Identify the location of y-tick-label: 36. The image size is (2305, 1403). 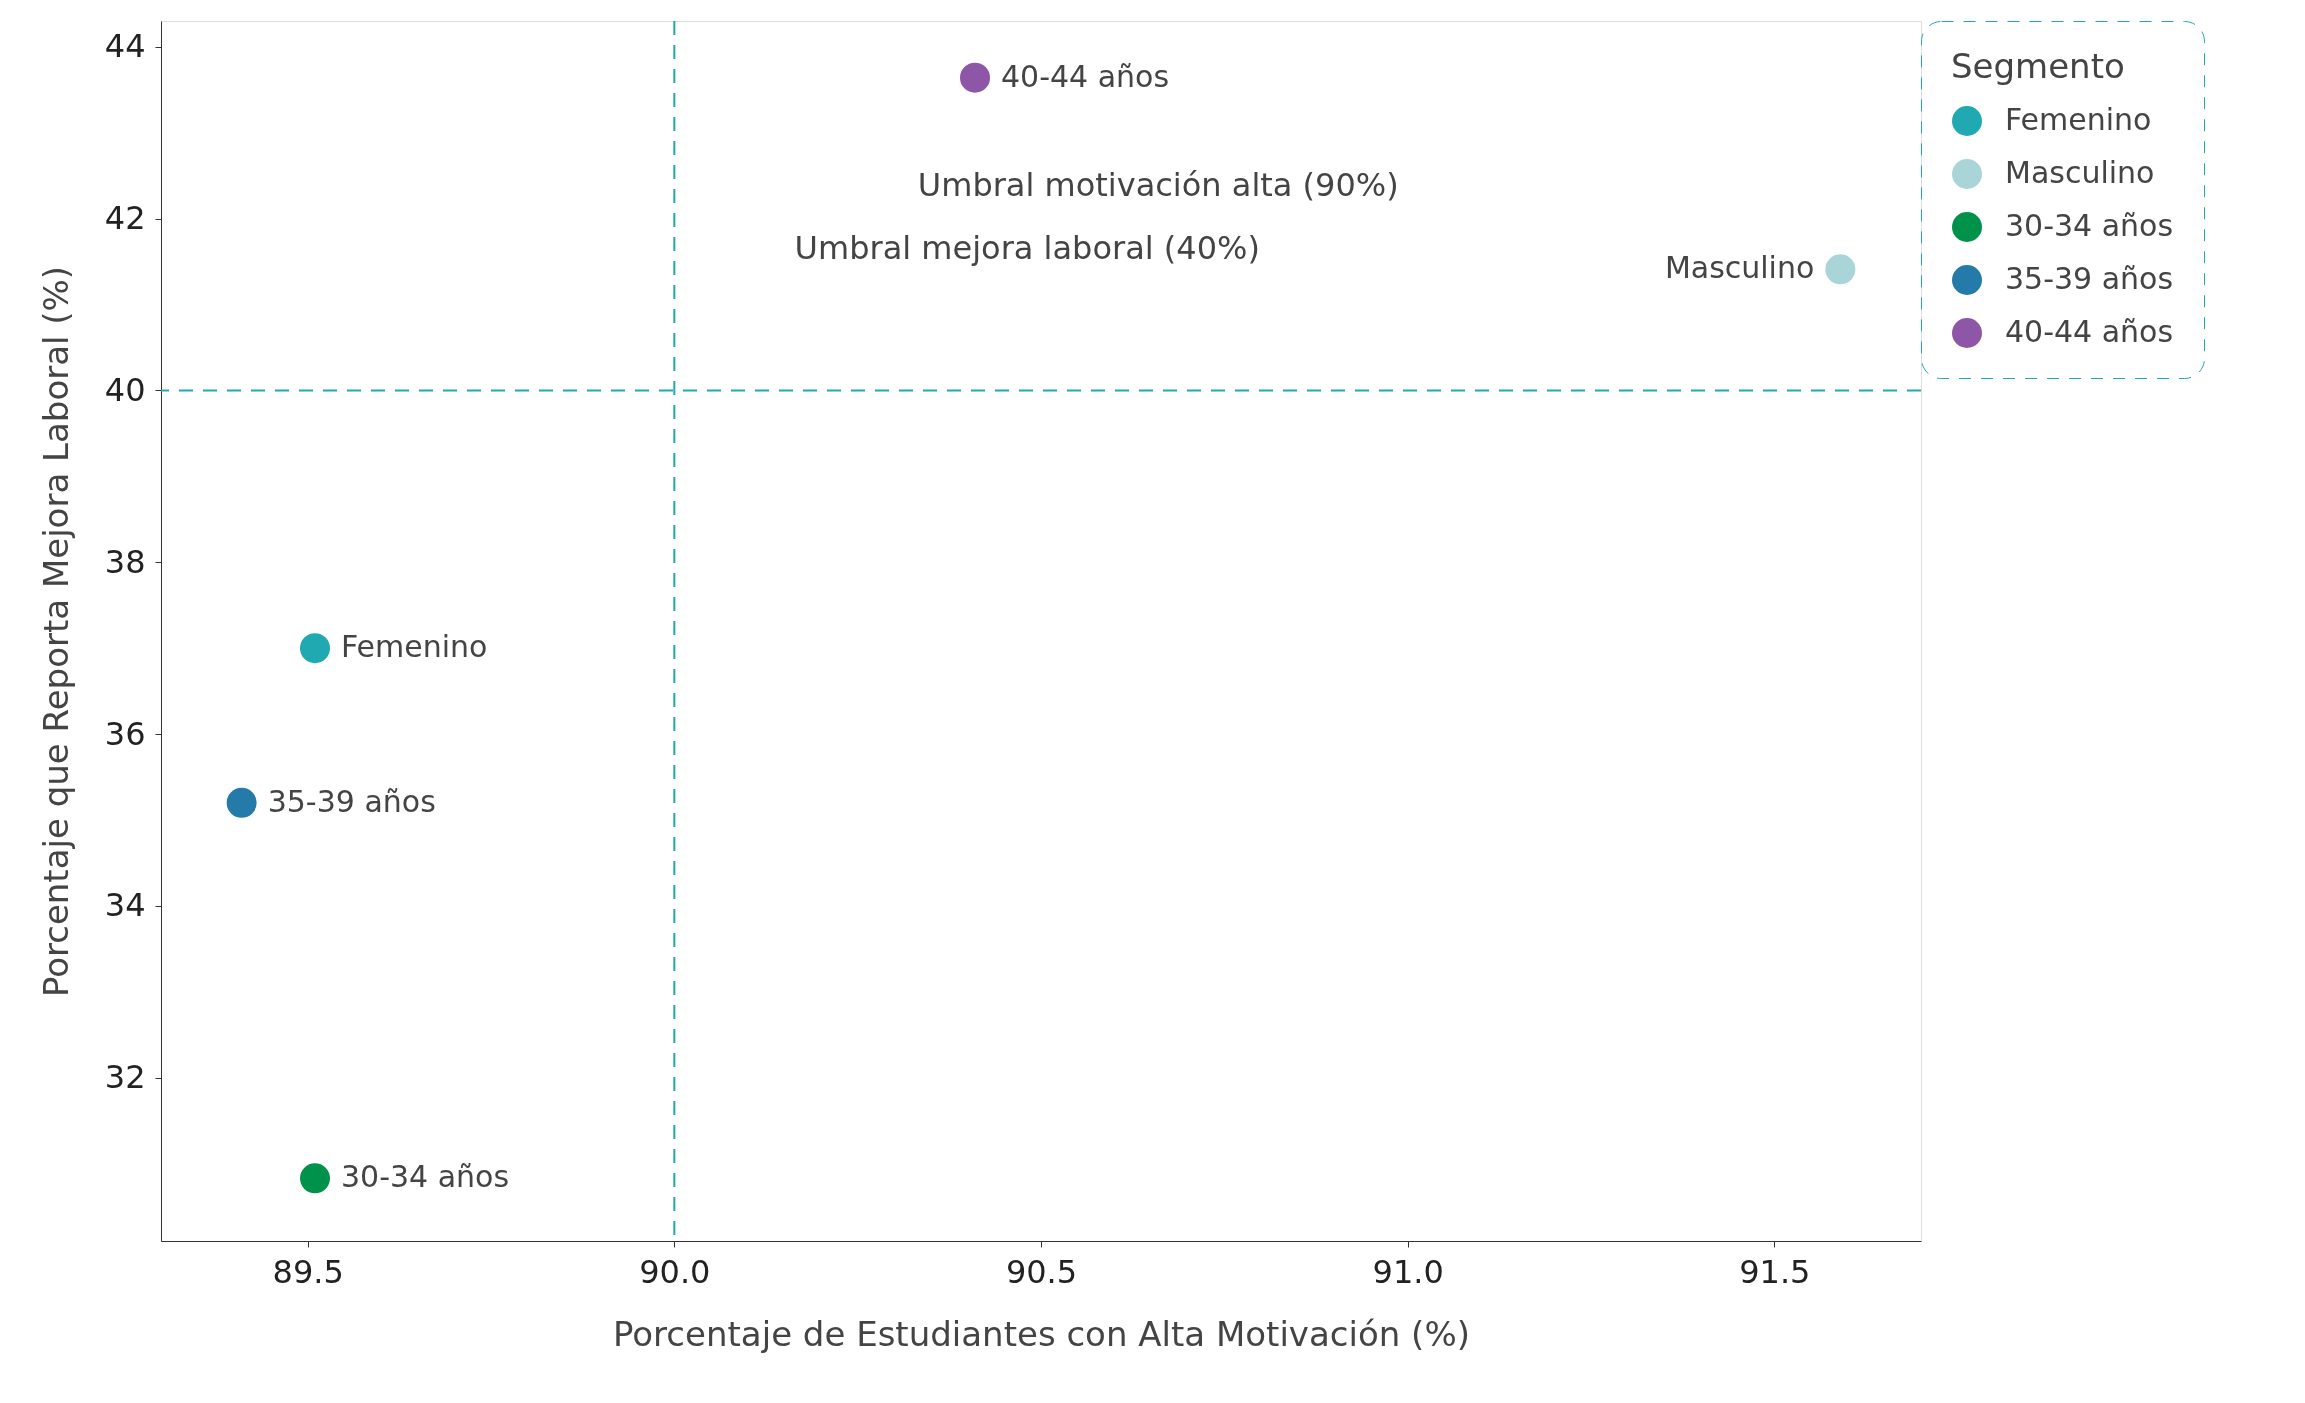
(125, 733).